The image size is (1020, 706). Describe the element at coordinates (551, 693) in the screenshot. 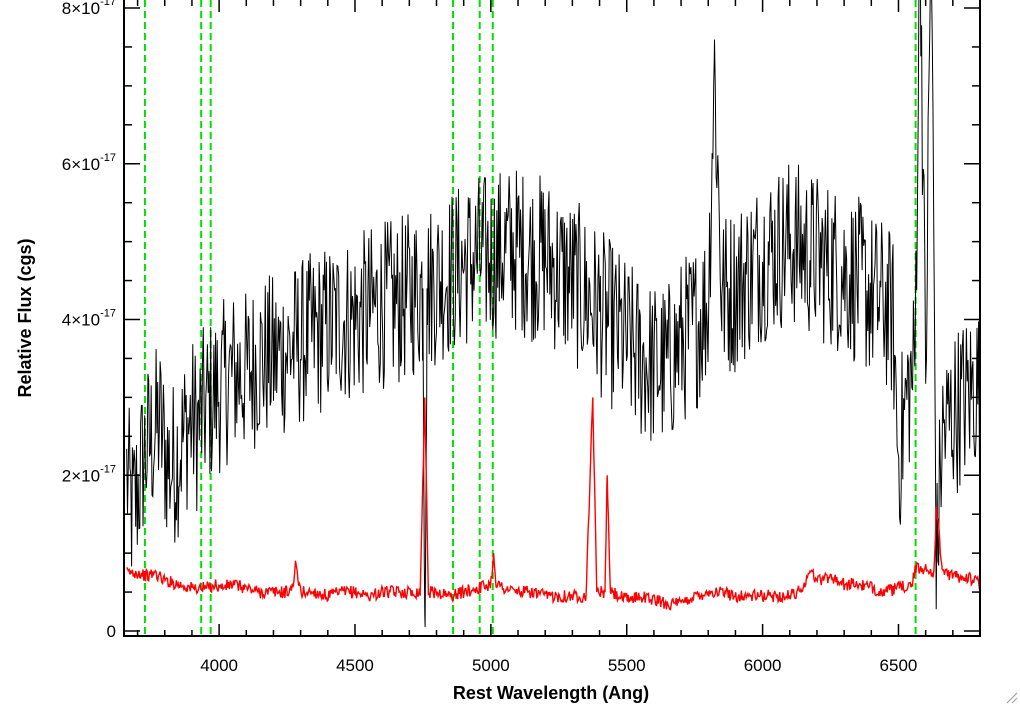

I see `x-axis-title: Rest Wavelength (Ang)` at that location.